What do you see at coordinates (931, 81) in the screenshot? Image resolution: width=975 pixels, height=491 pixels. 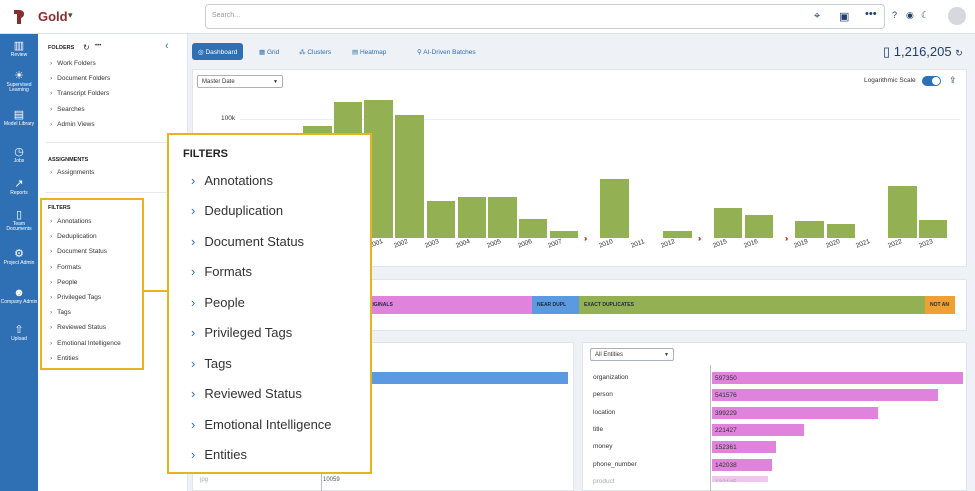 I see `log-scale-toggle` at bounding box center [931, 81].